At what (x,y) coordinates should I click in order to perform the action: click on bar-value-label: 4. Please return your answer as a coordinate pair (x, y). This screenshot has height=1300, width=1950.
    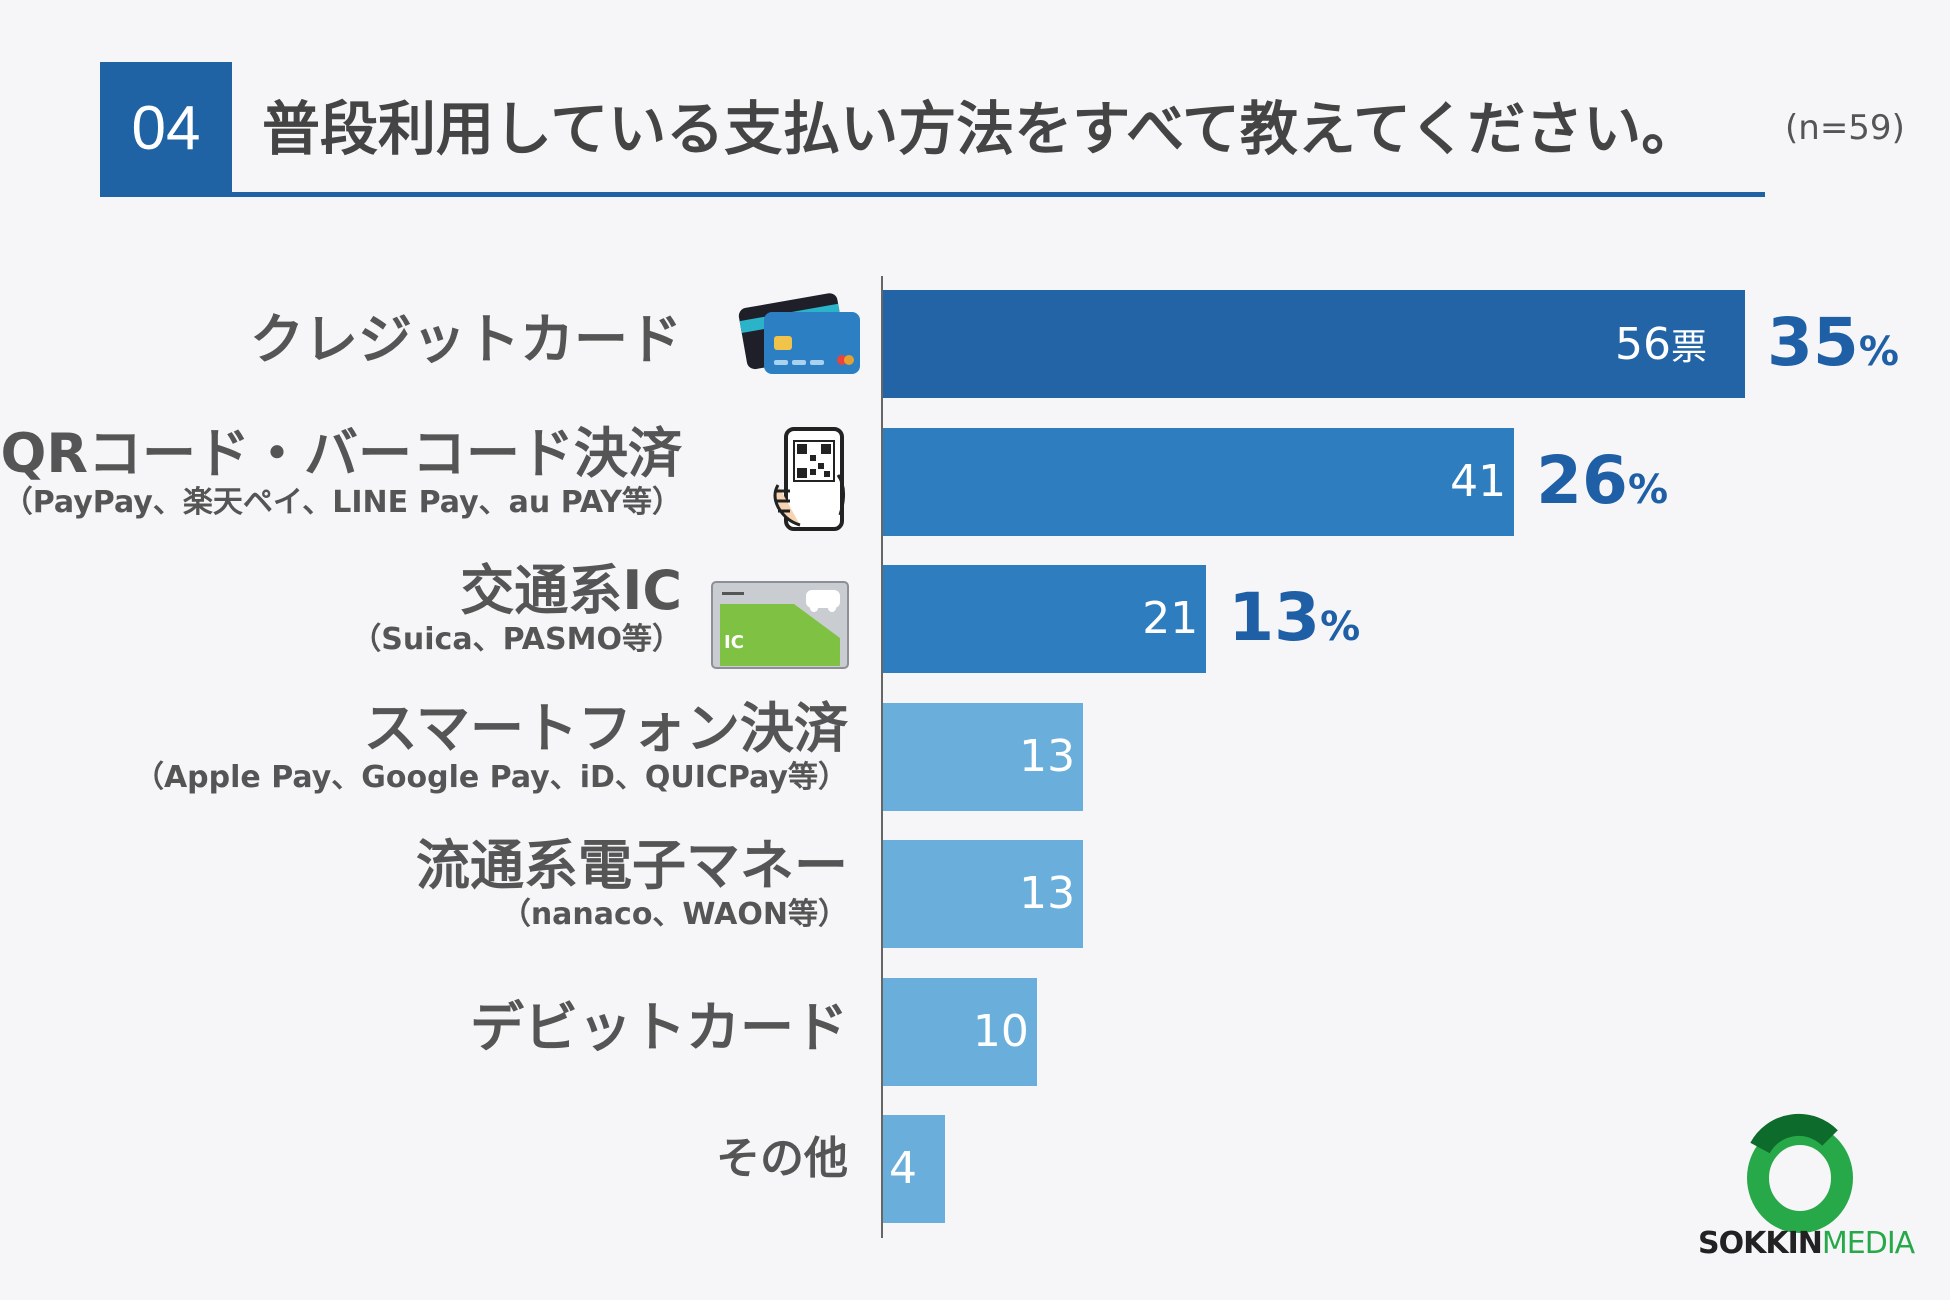
    Looking at the image, I should click on (903, 1168).